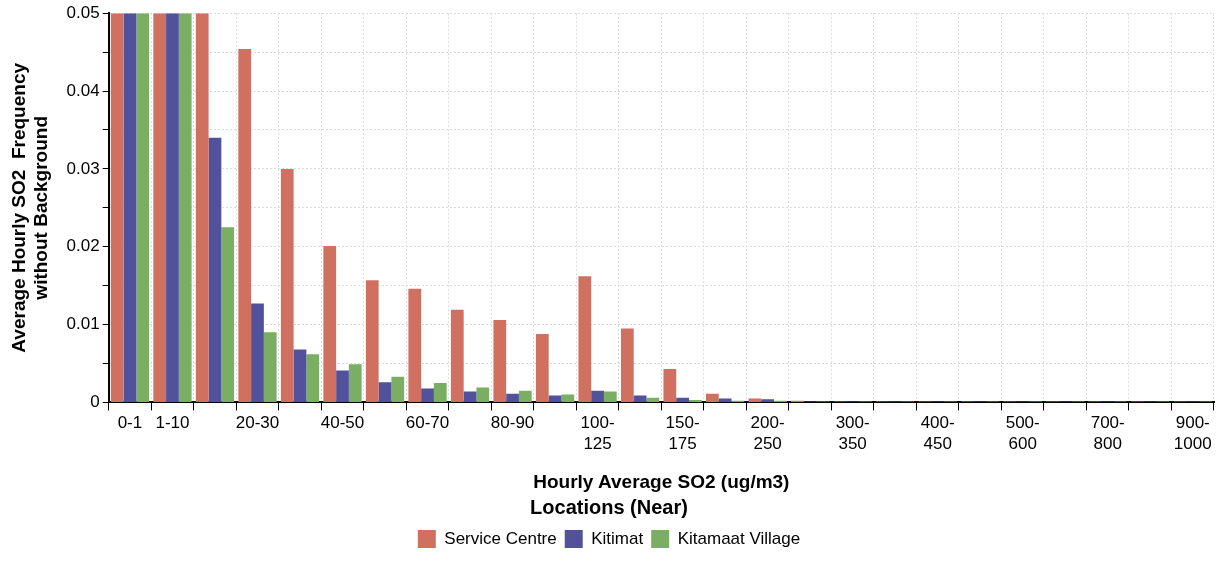 The width and height of the screenshot is (1222, 562). Describe the element at coordinates (1022, 433) in the screenshot. I see `x-tick-label: 500-600` at that location.